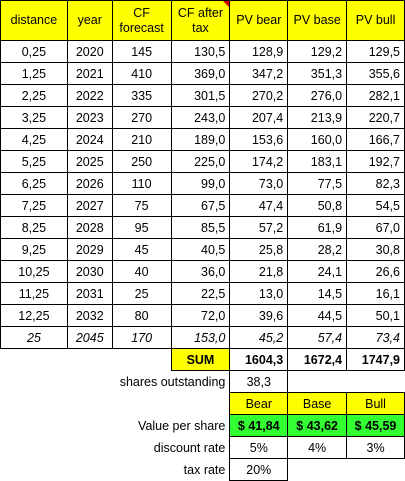  What do you see at coordinates (375, 95) in the screenshot?
I see `cell-pv-bull: 282,1` at bounding box center [375, 95].